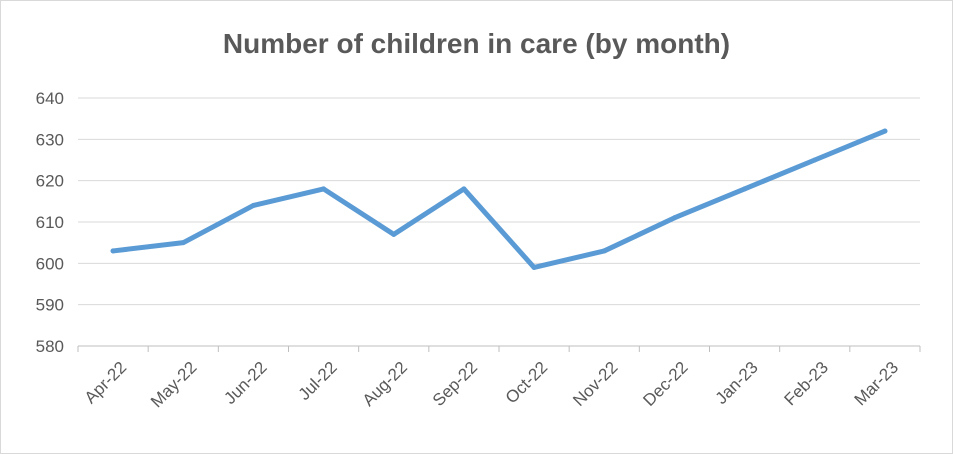 The width and height of the screenshot is (953, 454). What do you see at coordinates (665, 384) in the screenshot?
I see `x-tick-label: Dec-22` at bounding box center [665, 384].